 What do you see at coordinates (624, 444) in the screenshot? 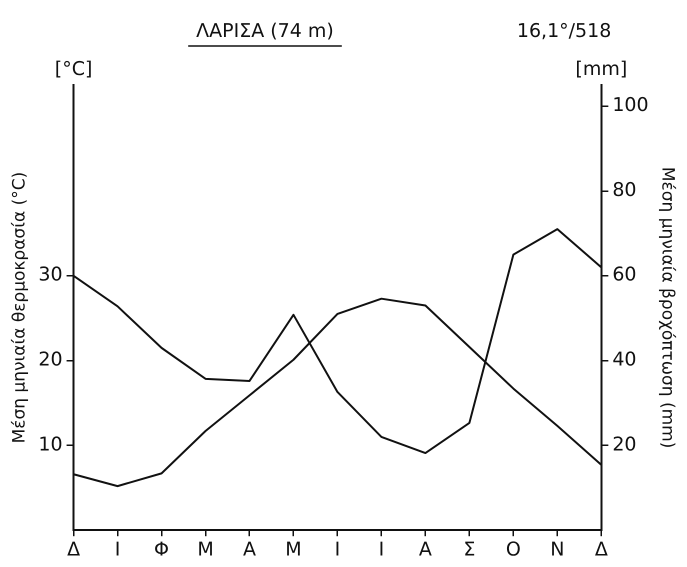
I see `y2-tick-label: 20` at bounding box center [624, 444].